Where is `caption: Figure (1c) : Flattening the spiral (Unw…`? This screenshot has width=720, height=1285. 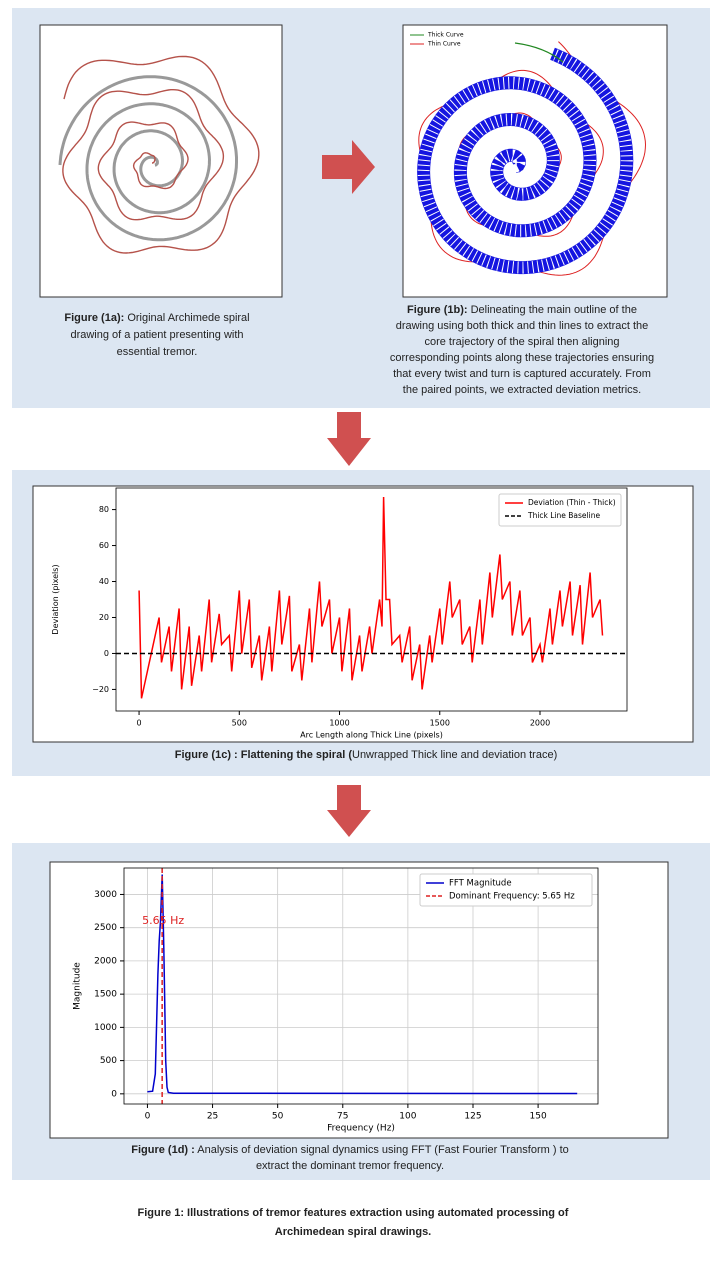
caption: Figure (1c) : Flattening the spiral (Unw… is located at coordinates (366, 755).